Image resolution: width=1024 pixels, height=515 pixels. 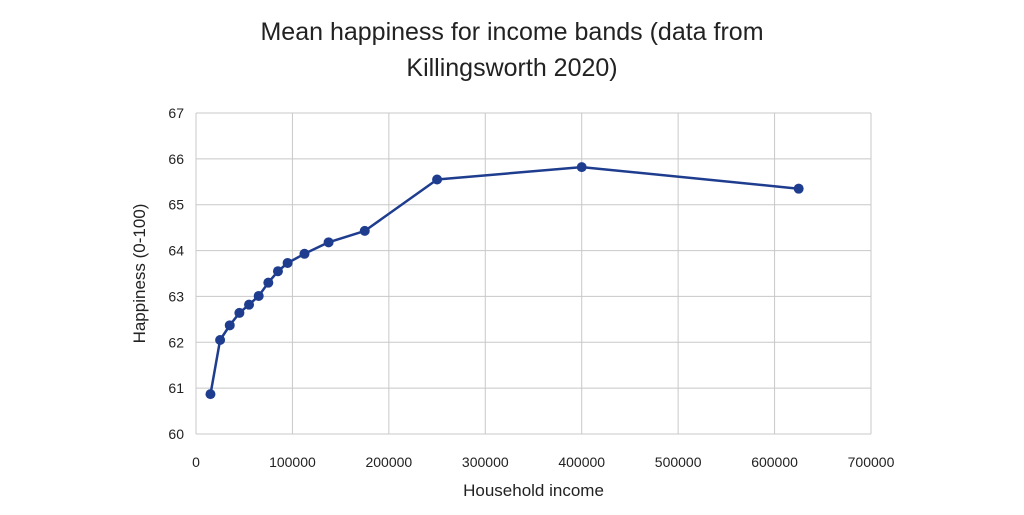 What do you see at coordinates (871, 462) in the screenshot?
I see `x-tick-label: 700000` at bounding box center [871, 462].